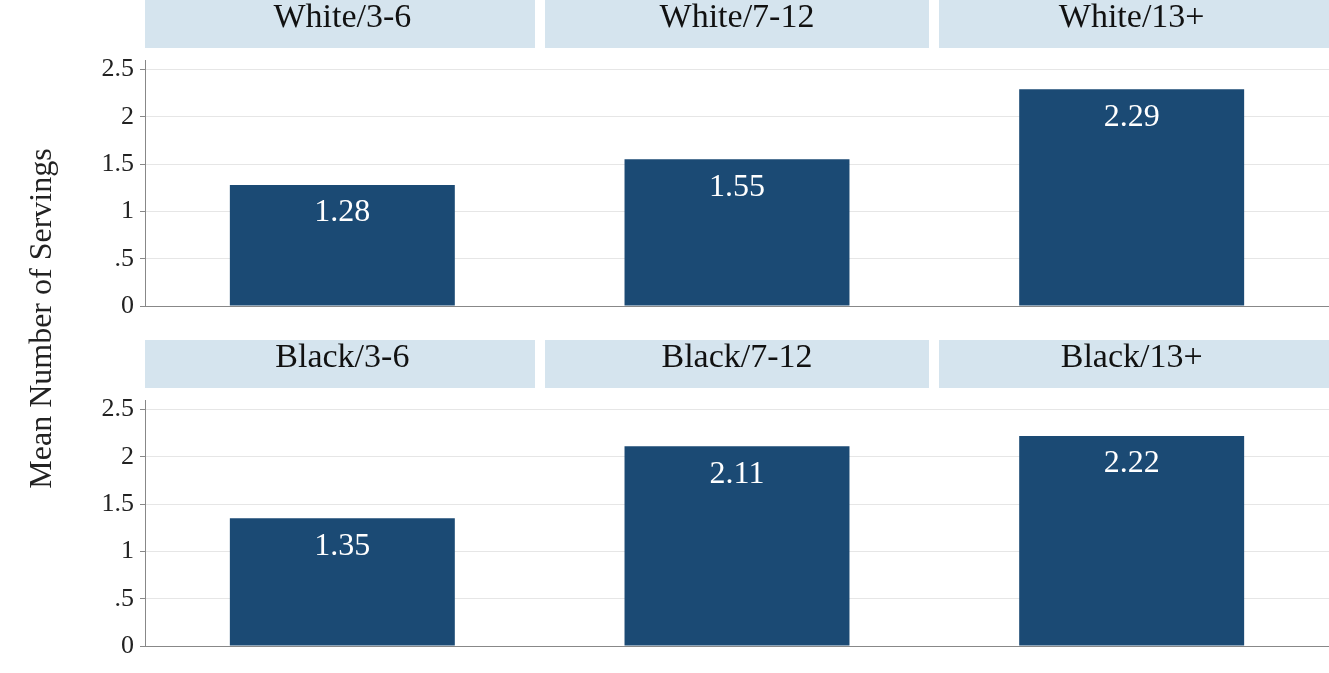 This screenshot has width=1329, height=673. I want to click on data-label: 1.28, so click(342, 210).